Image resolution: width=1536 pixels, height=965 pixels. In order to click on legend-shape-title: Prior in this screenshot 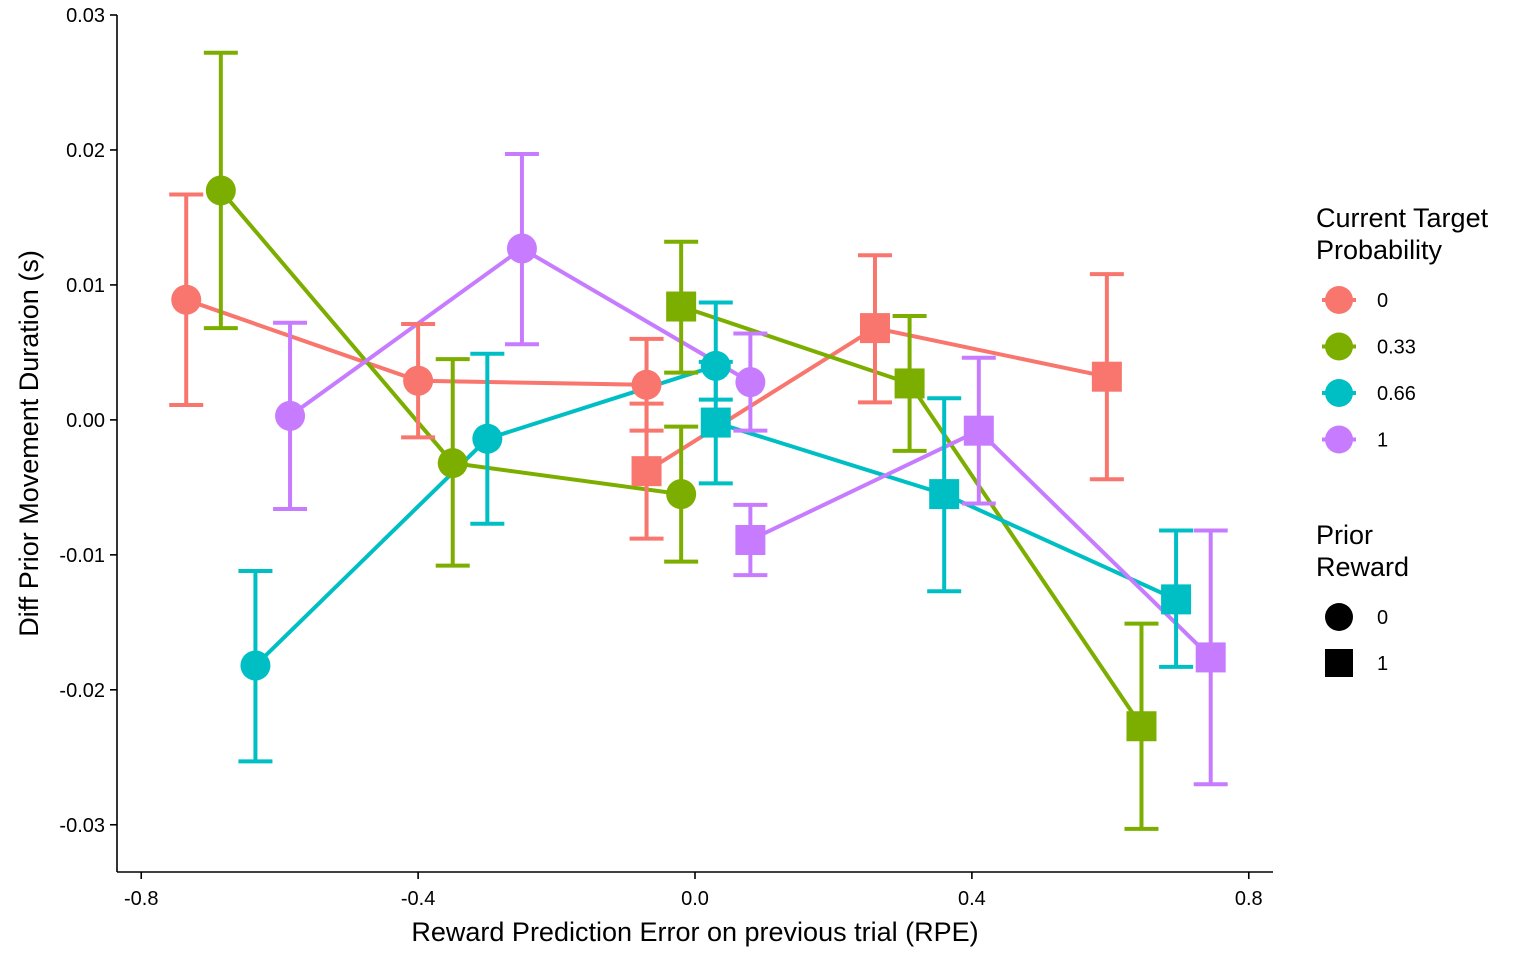, I will do `click(1344, 535)`.